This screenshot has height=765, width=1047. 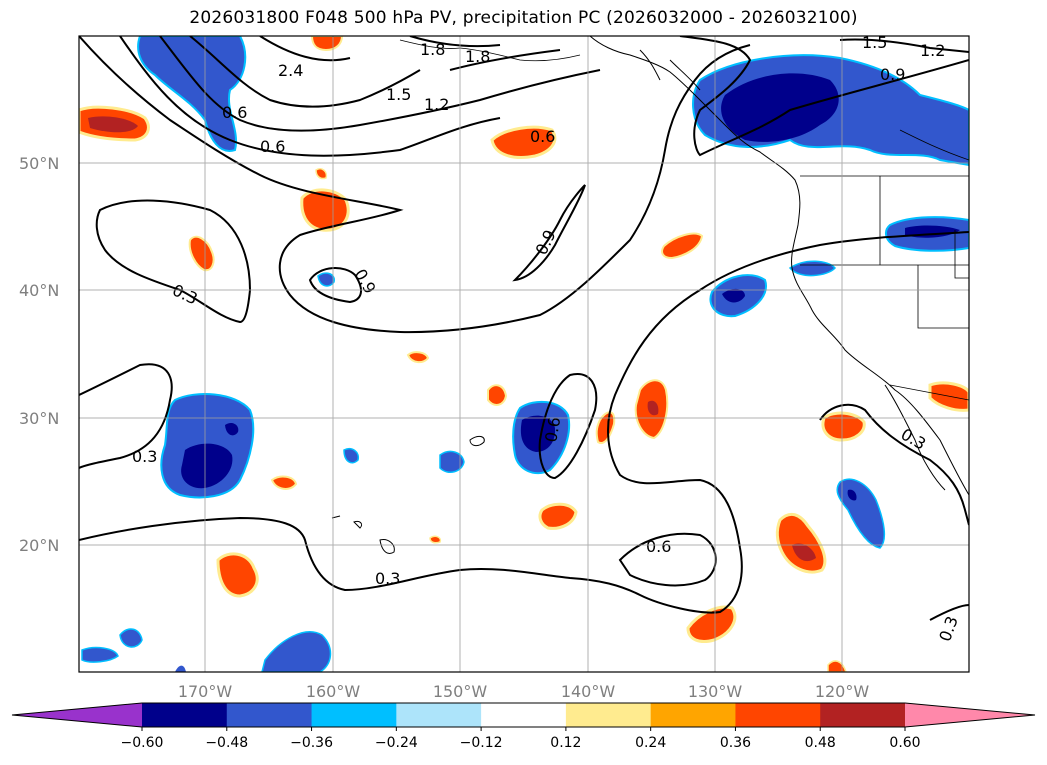 What do you see at coordinates (39, 545) in the screenshot?
I see `lat-label-20n: 20°N` at bounding box center [39, 545].